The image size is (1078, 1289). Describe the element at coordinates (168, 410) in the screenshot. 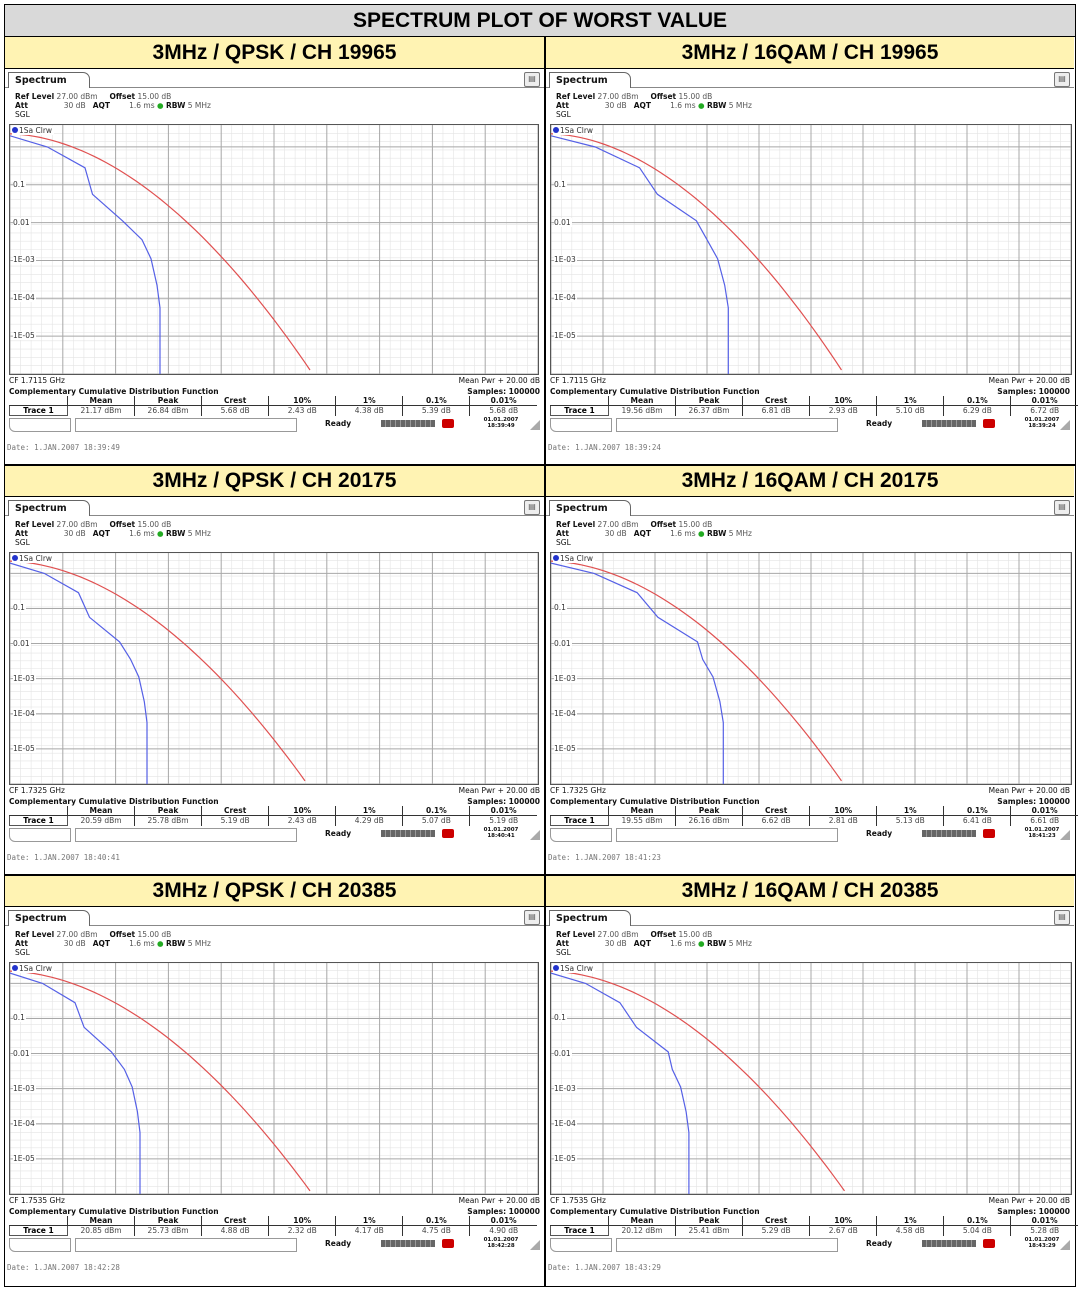

I see `value-1: 26.84 dBm` at that location.